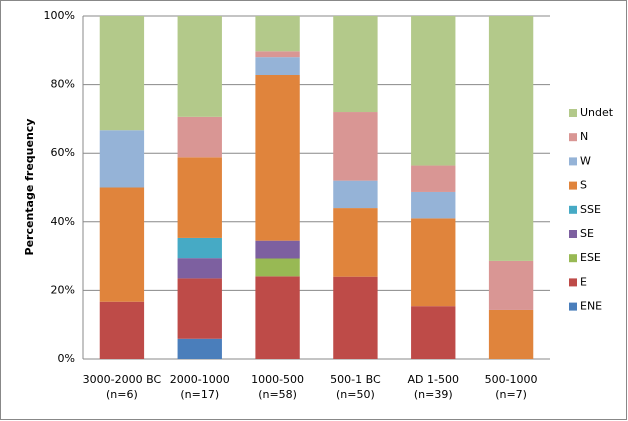 The width and height of the screenshot is (628, 421). Describe the element at coordinates (63, 84) in the screenshot. I see `y-tick-label: 80%` at that location.